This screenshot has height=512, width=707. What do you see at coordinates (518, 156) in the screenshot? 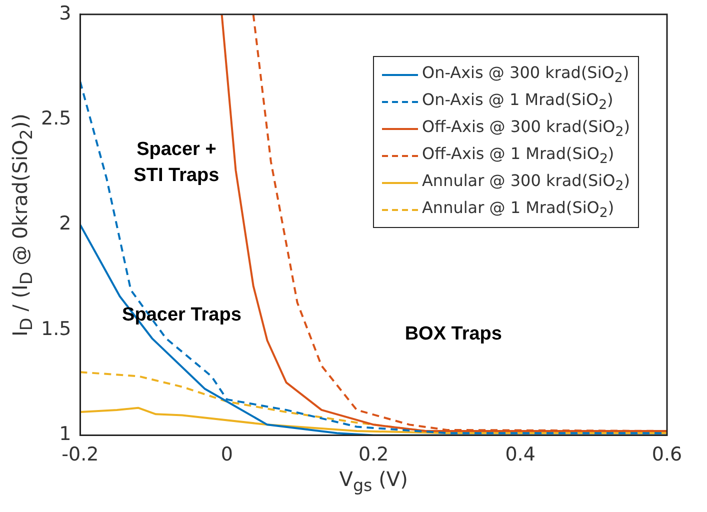
I see `legend-label: Off-Axis @ 1 Mrad(SiO$_{2}$)` at bounding box center [518, 156].